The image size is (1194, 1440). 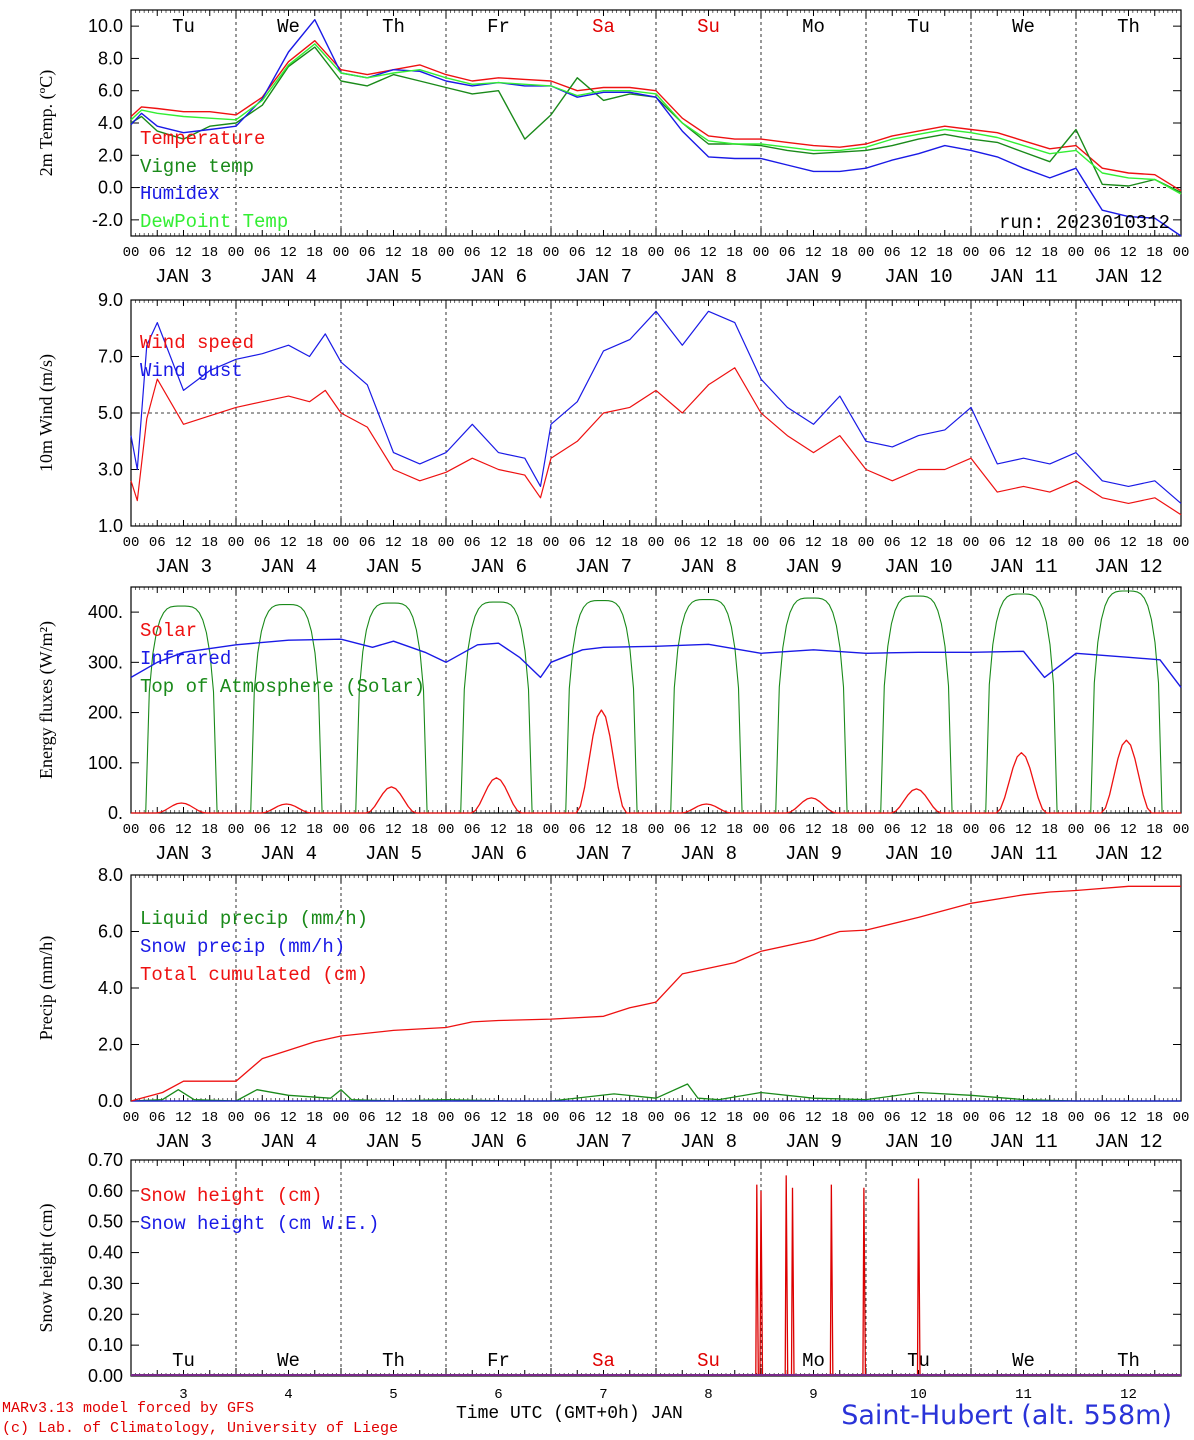 I want to click on legend-entry: Infrared, so click(x=185, y=659).